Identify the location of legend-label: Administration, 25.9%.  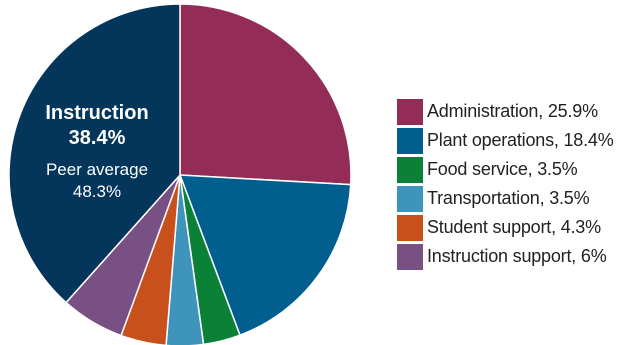
(512, 111).